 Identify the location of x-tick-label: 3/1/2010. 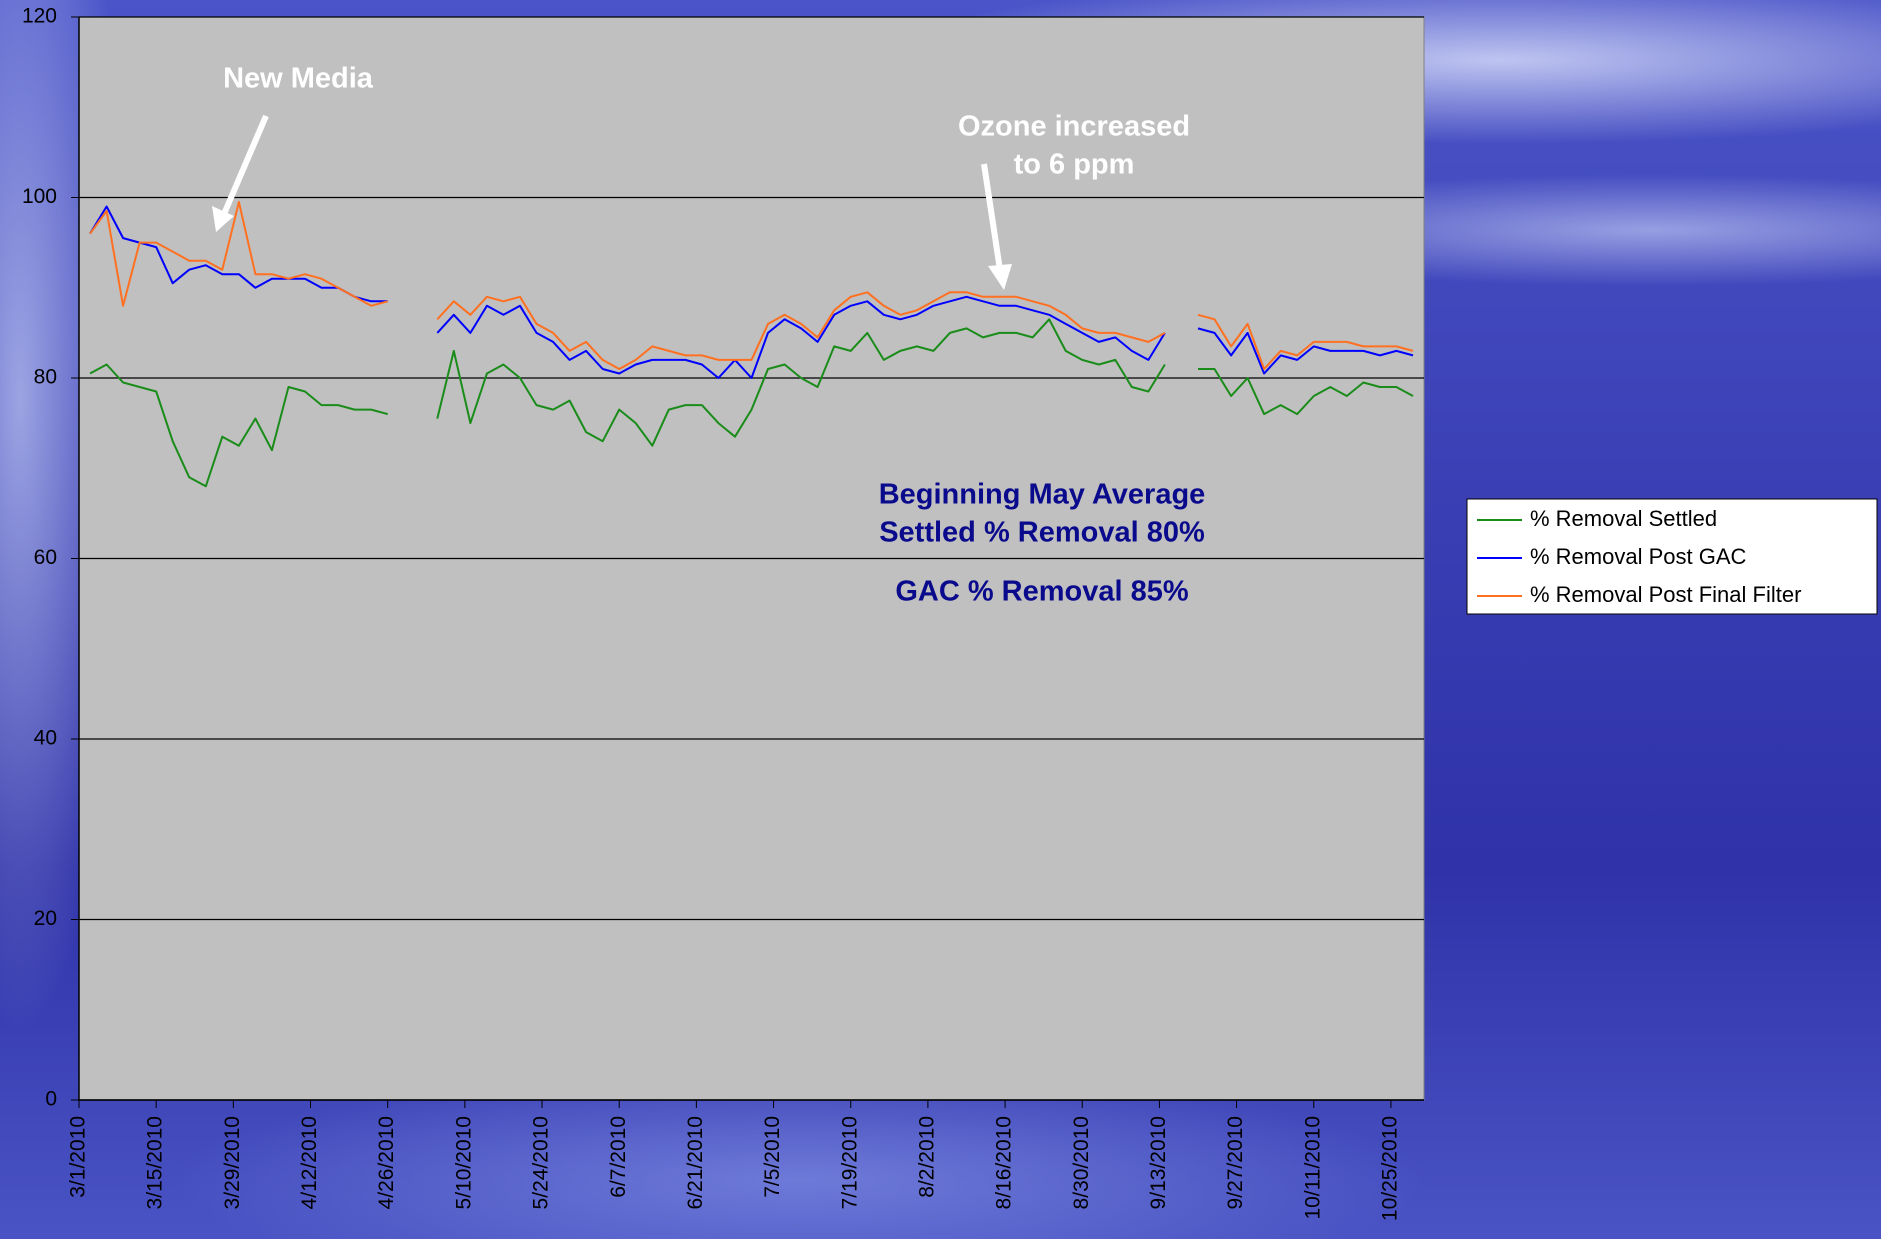
(78, 1157).